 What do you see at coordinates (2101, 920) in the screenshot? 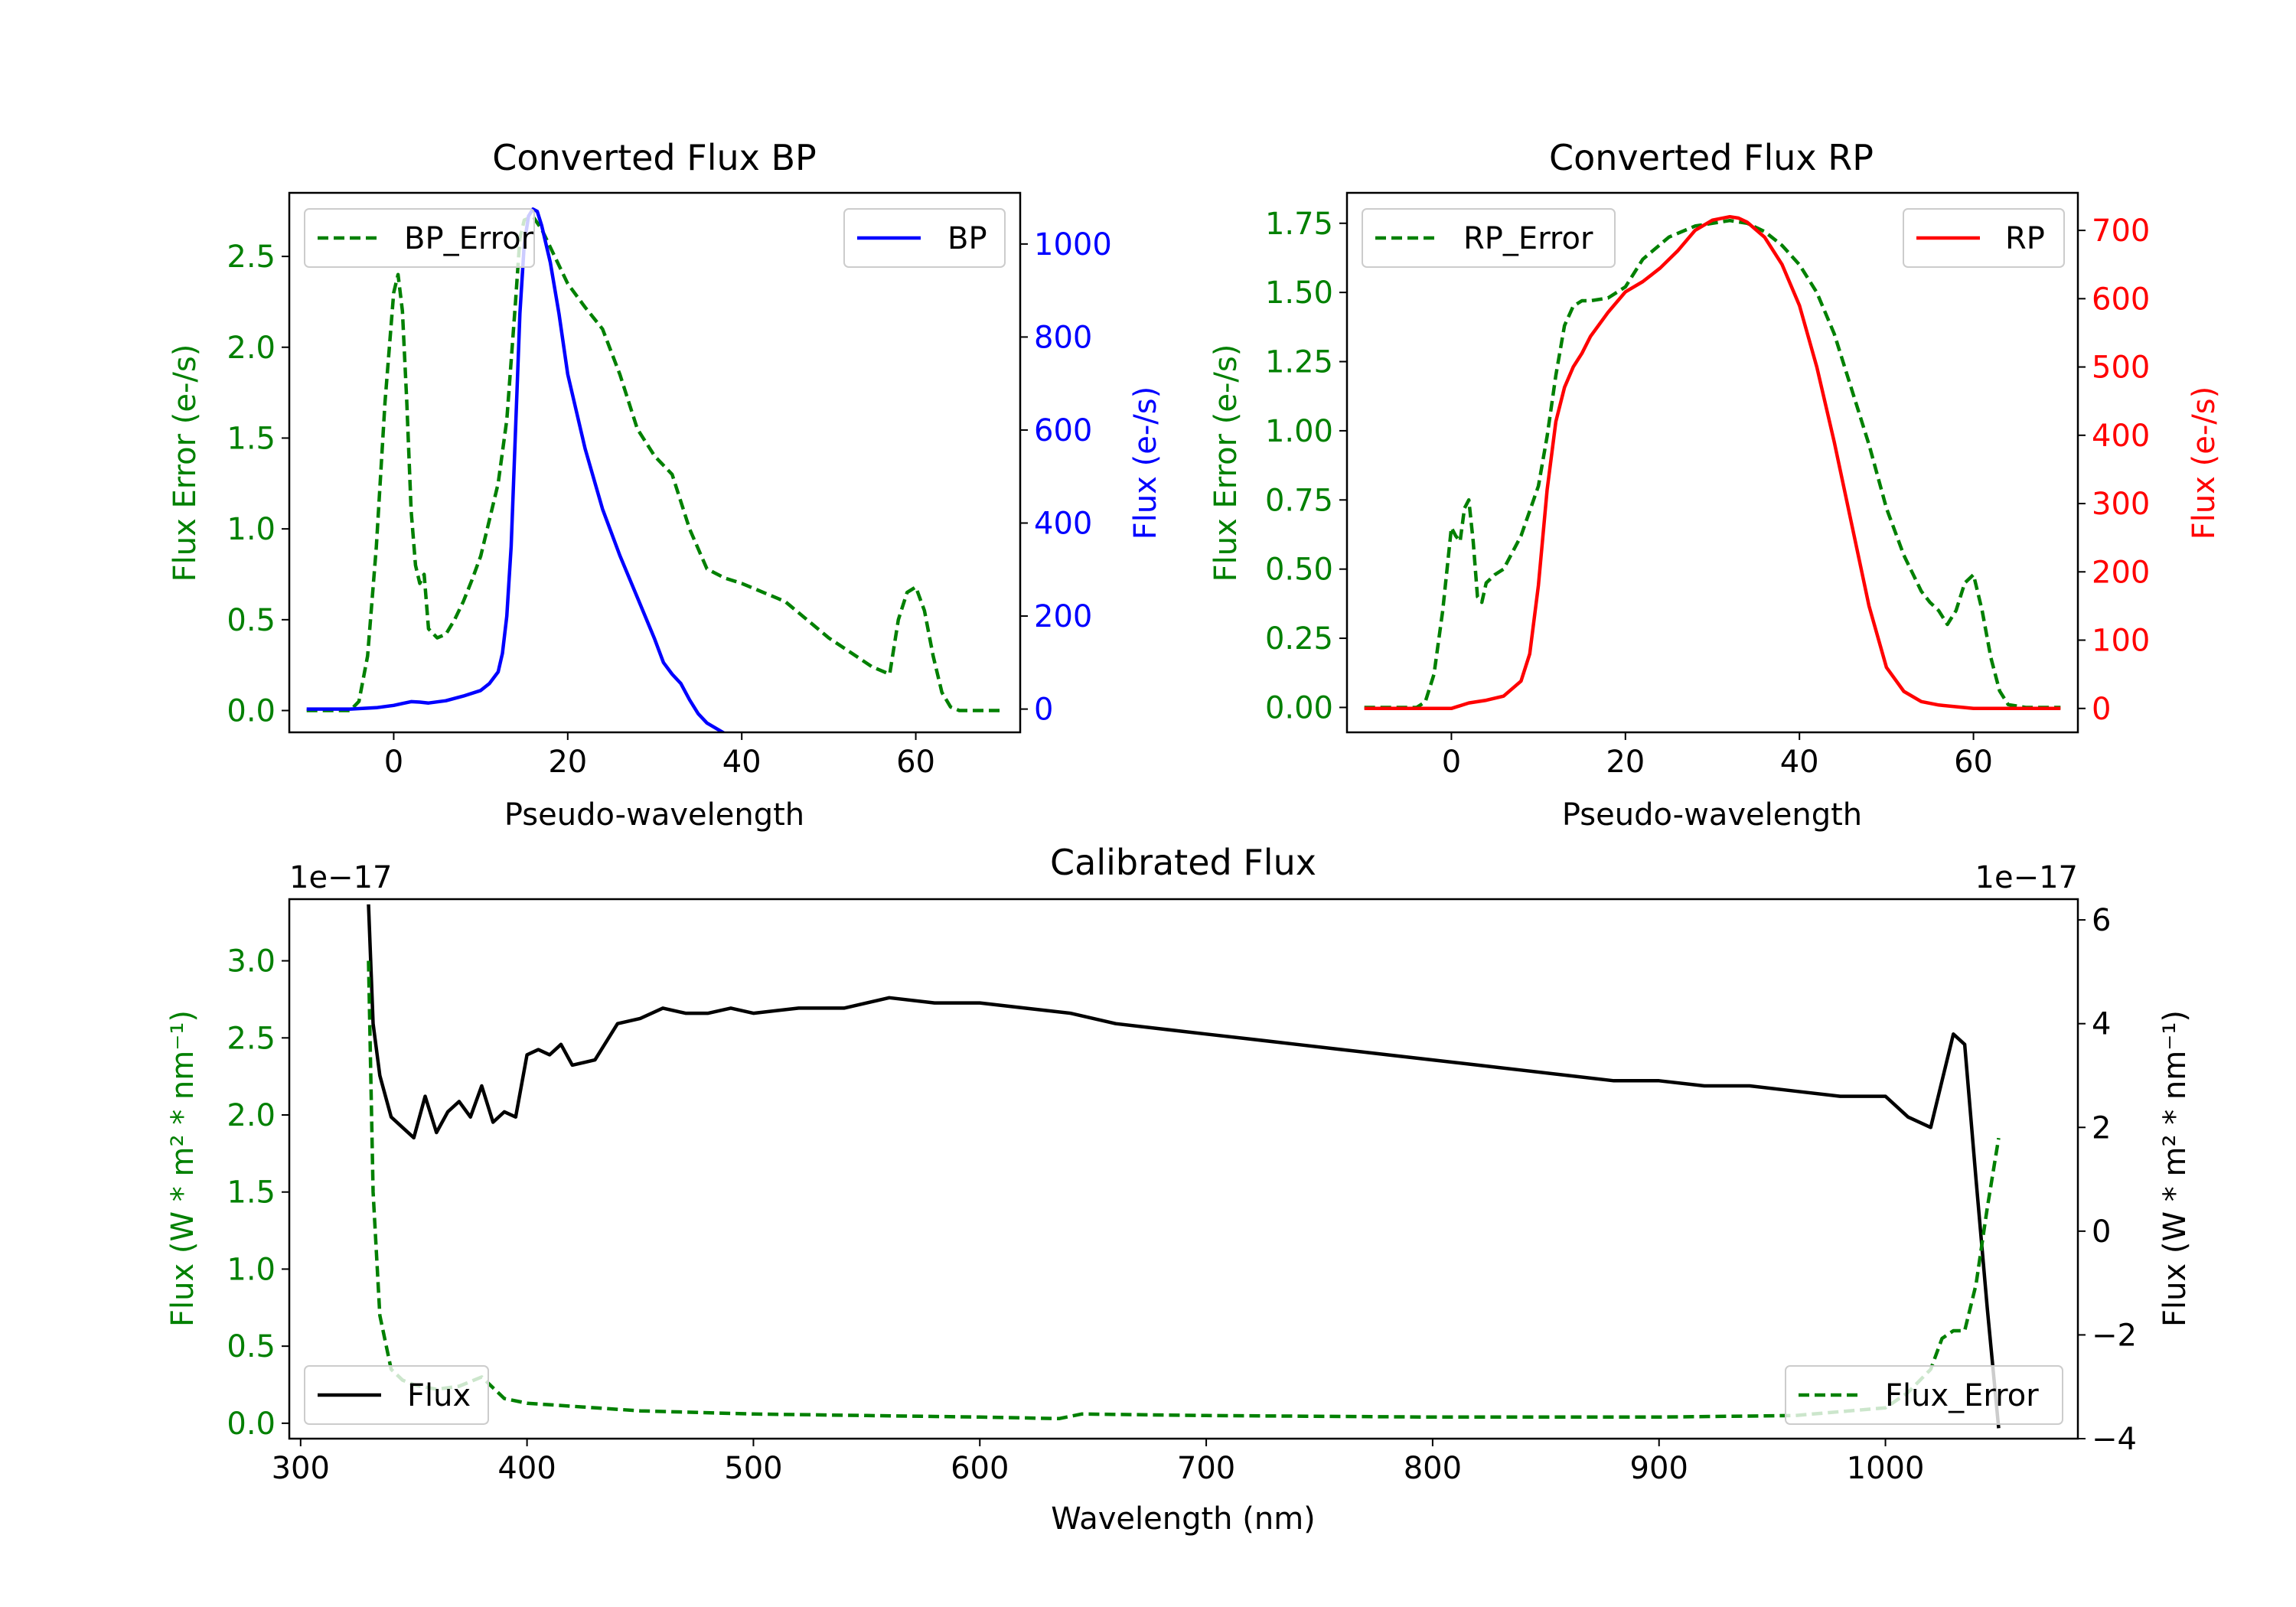
I see `cal-ytick-right-label: 6` at bounding box center [2101, 920].